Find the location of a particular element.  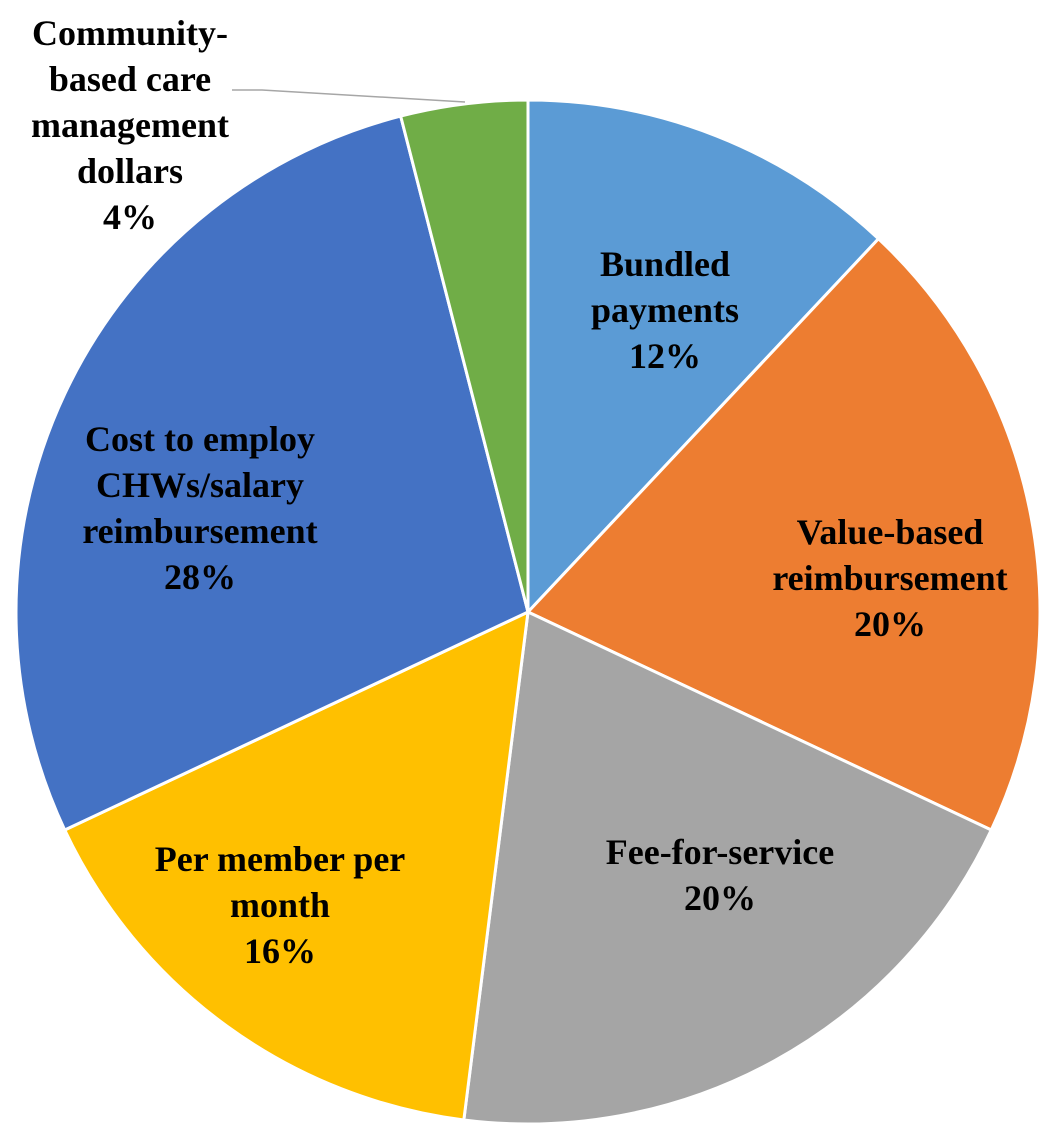

category-label: Per member per month is located at coordinates (280, 882).